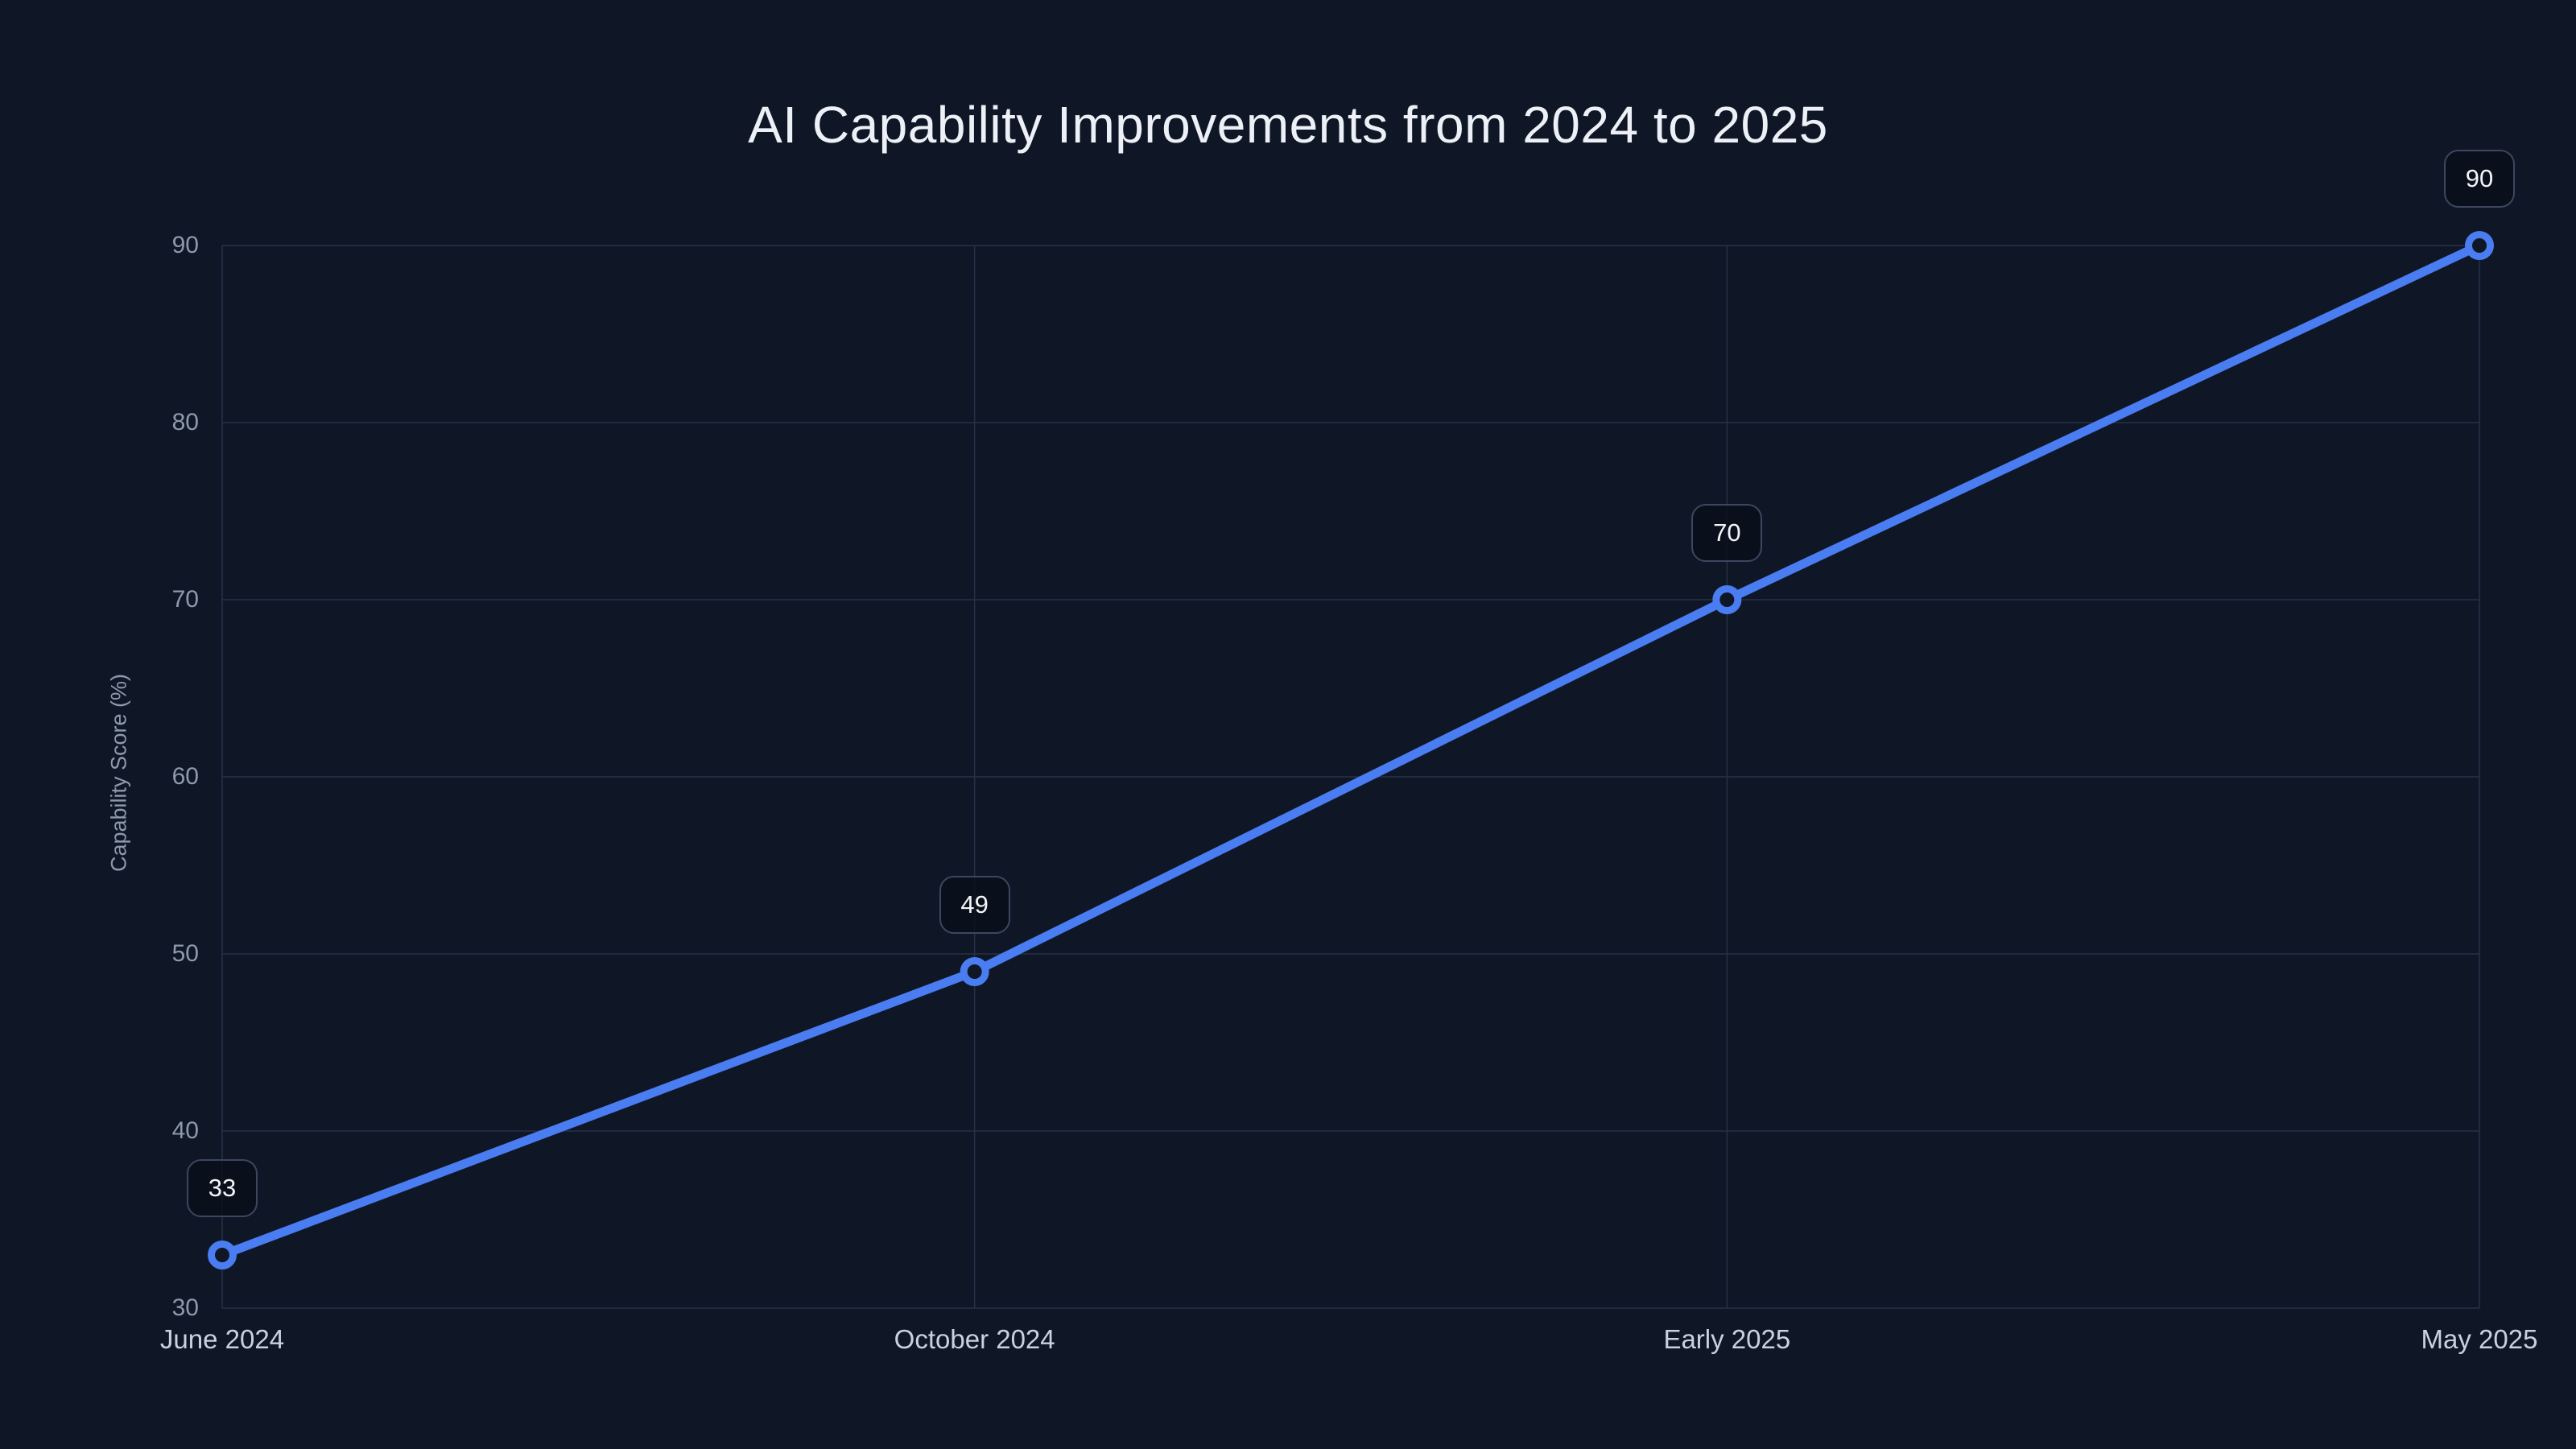 The height and width of the screenshot is (1449, 2576). What do you see at coordinates (185, 599) in the screenshot?
I see `y-tick-label: 70` at bounding box center [185, 599].